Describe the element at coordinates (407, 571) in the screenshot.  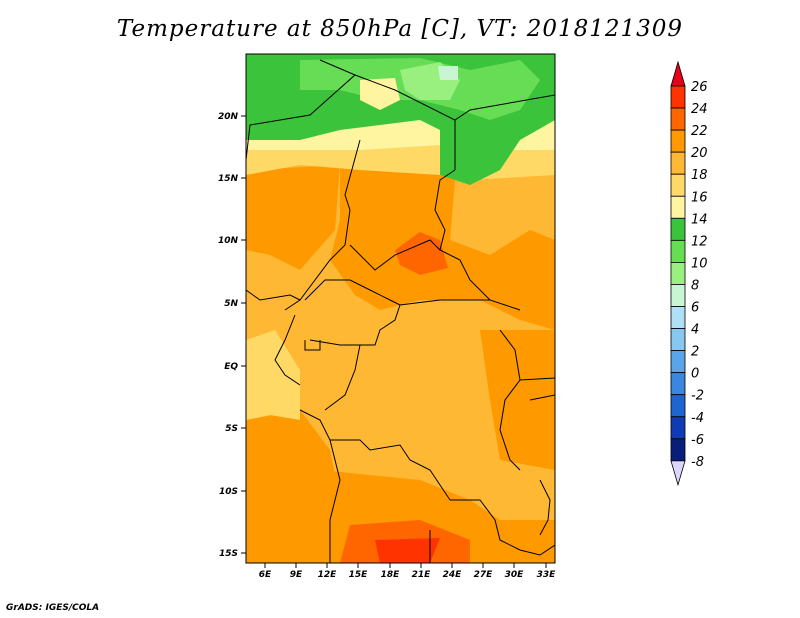
I see `longitude-axis: 6E 9E 12E 15E 18E 21E 24E 27E 30E 33E` at that location.